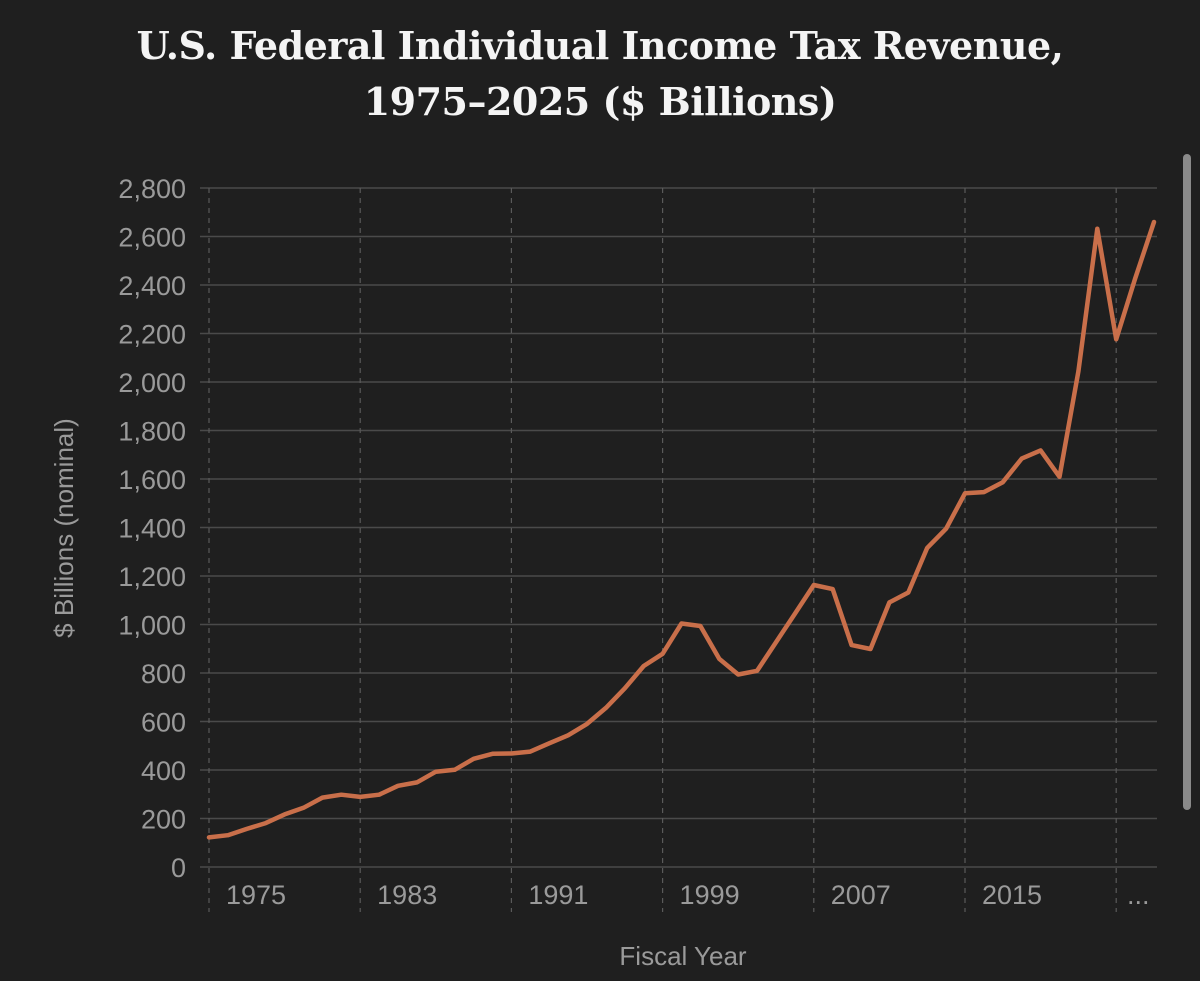 Image resolution: width=1200 pixels, height=981 pixels. What do you see at coordinates (558, 895) in the screenshot?
I see `x-tick-label: 1991` at bounding box center [558, 895].